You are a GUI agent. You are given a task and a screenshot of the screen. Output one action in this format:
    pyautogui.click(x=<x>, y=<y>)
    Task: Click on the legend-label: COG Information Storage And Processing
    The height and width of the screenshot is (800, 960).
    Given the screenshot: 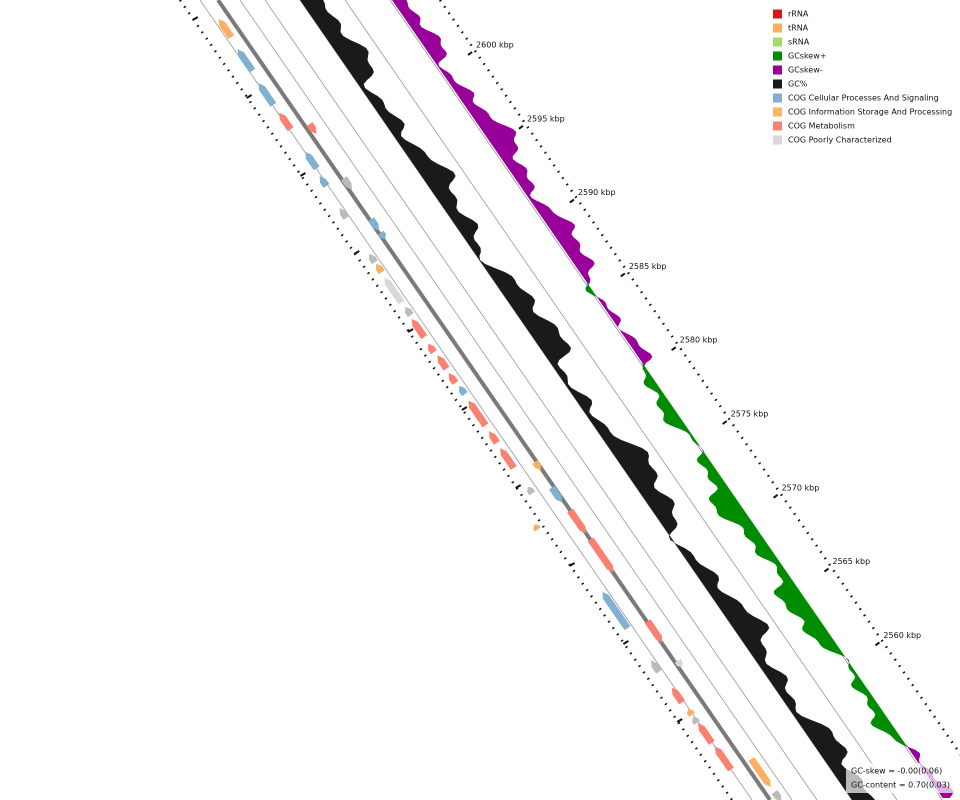 What is the action you would take?
    pyautogui.click(x=870, y=112)
    